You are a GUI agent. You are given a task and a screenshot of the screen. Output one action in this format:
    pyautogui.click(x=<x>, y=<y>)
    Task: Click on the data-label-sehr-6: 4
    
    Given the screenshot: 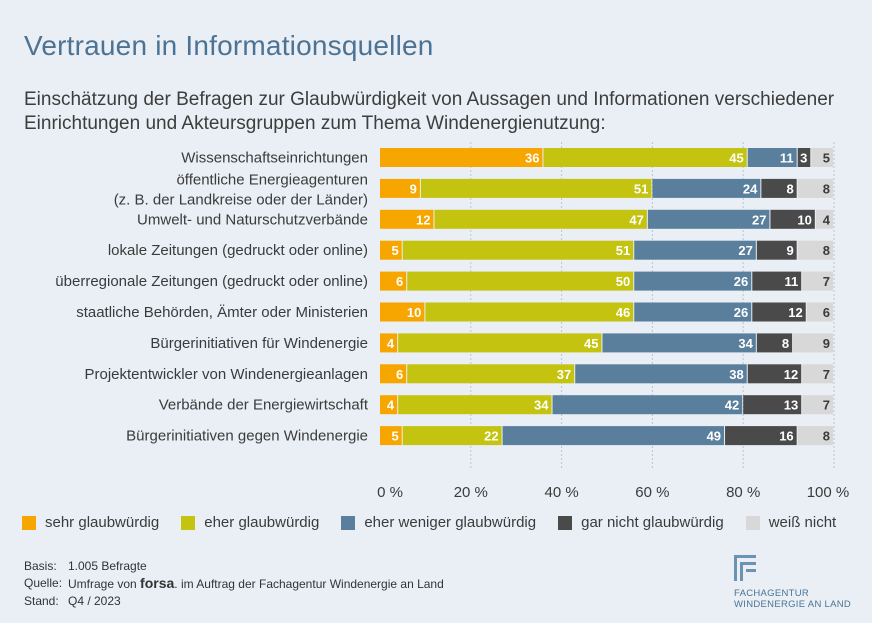 What is the action you would take?
    pyautogui.click(x=391, y=343)
    